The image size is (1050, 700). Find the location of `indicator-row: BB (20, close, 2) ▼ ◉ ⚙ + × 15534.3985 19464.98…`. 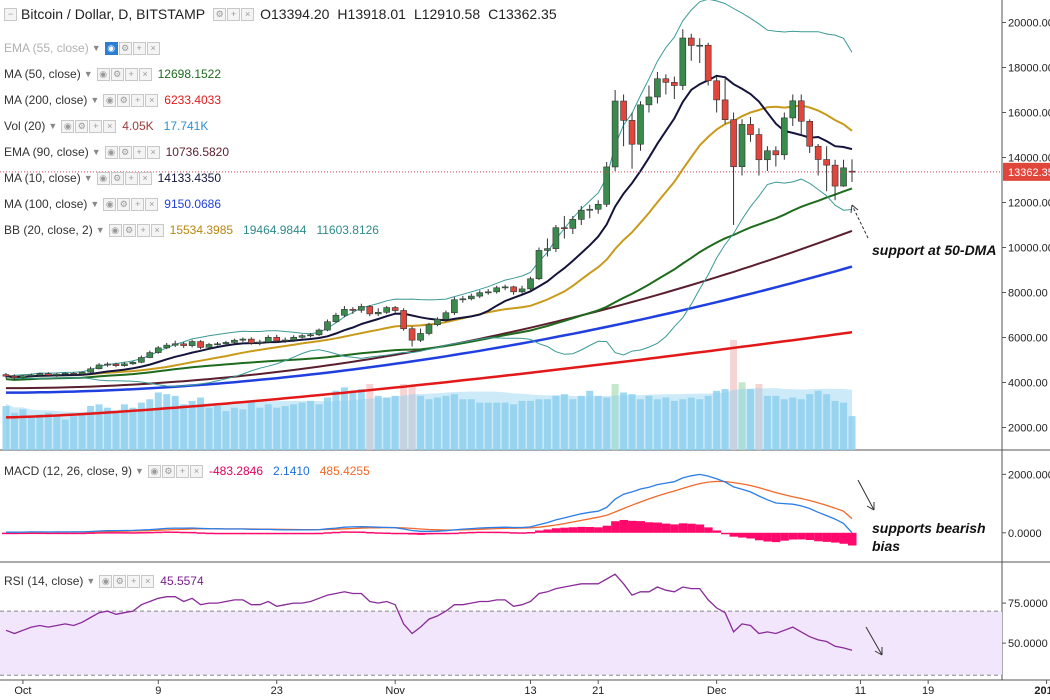

indicator-row: BB (20, close, 2) ▼ ◉ ⚙ + × 15534.3985 19464.98… is located at coordinates (196, 230).